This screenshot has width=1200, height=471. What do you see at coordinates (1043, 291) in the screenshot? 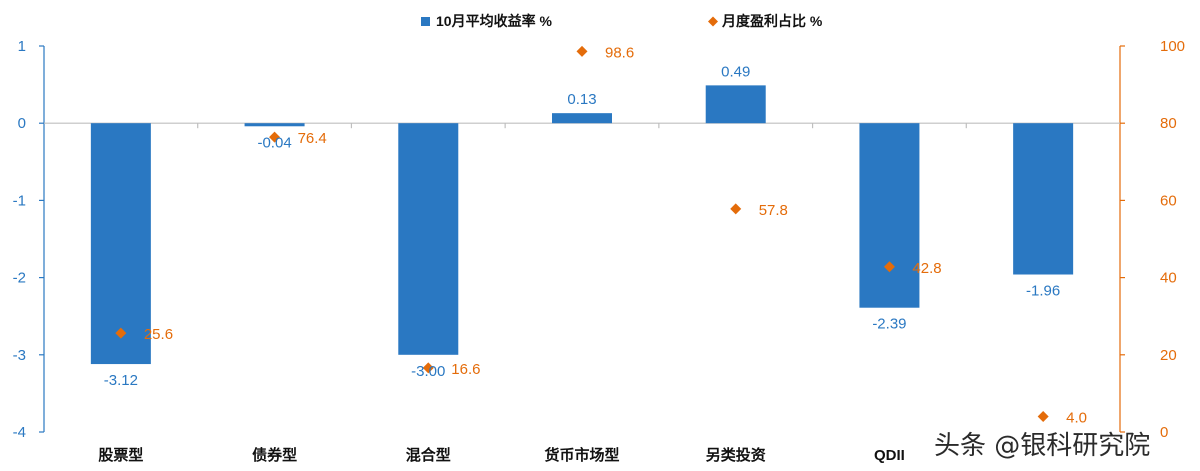
I see `bar-value-label: -1.96` at bounding box center [1043, 291].